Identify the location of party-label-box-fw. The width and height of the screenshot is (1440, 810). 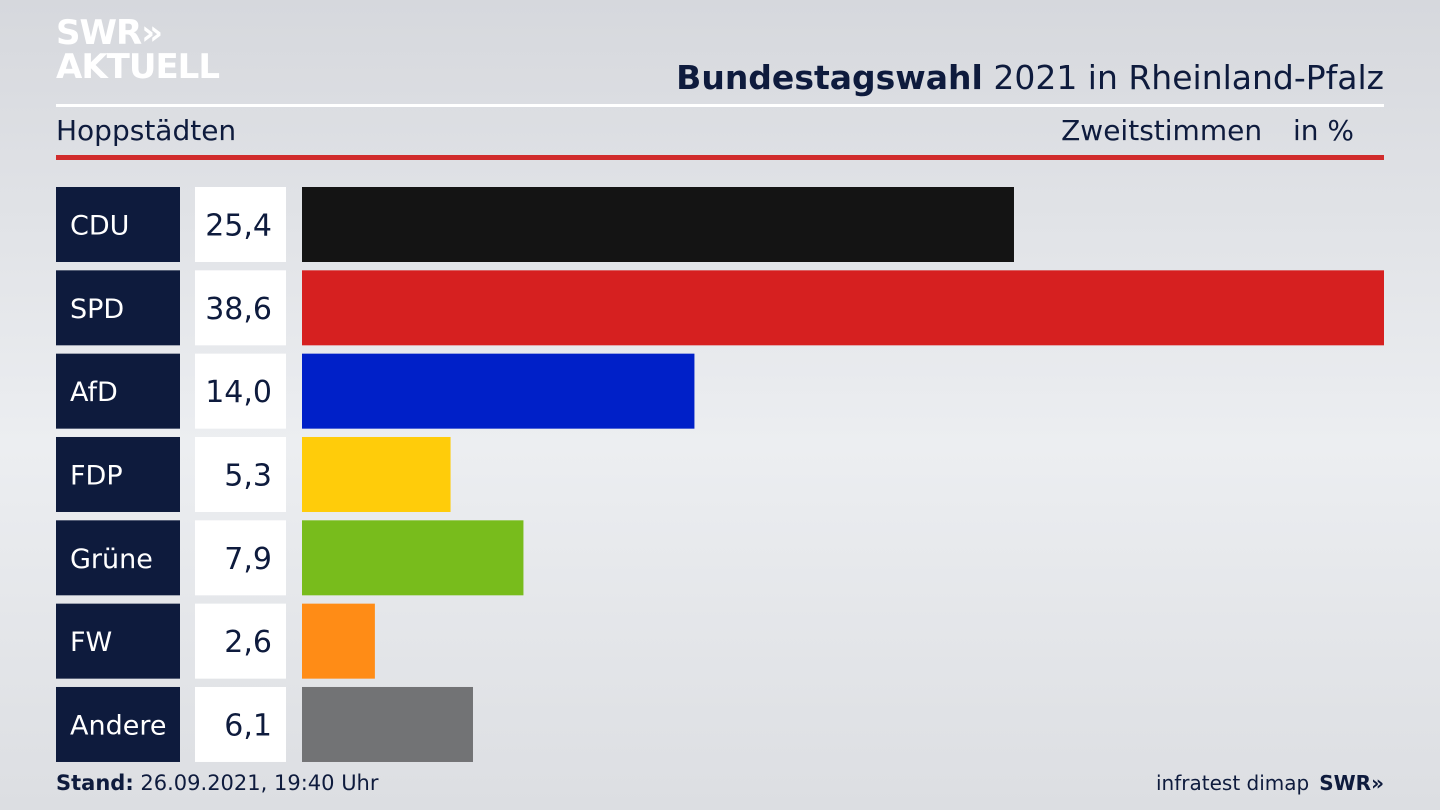
(118, 641).